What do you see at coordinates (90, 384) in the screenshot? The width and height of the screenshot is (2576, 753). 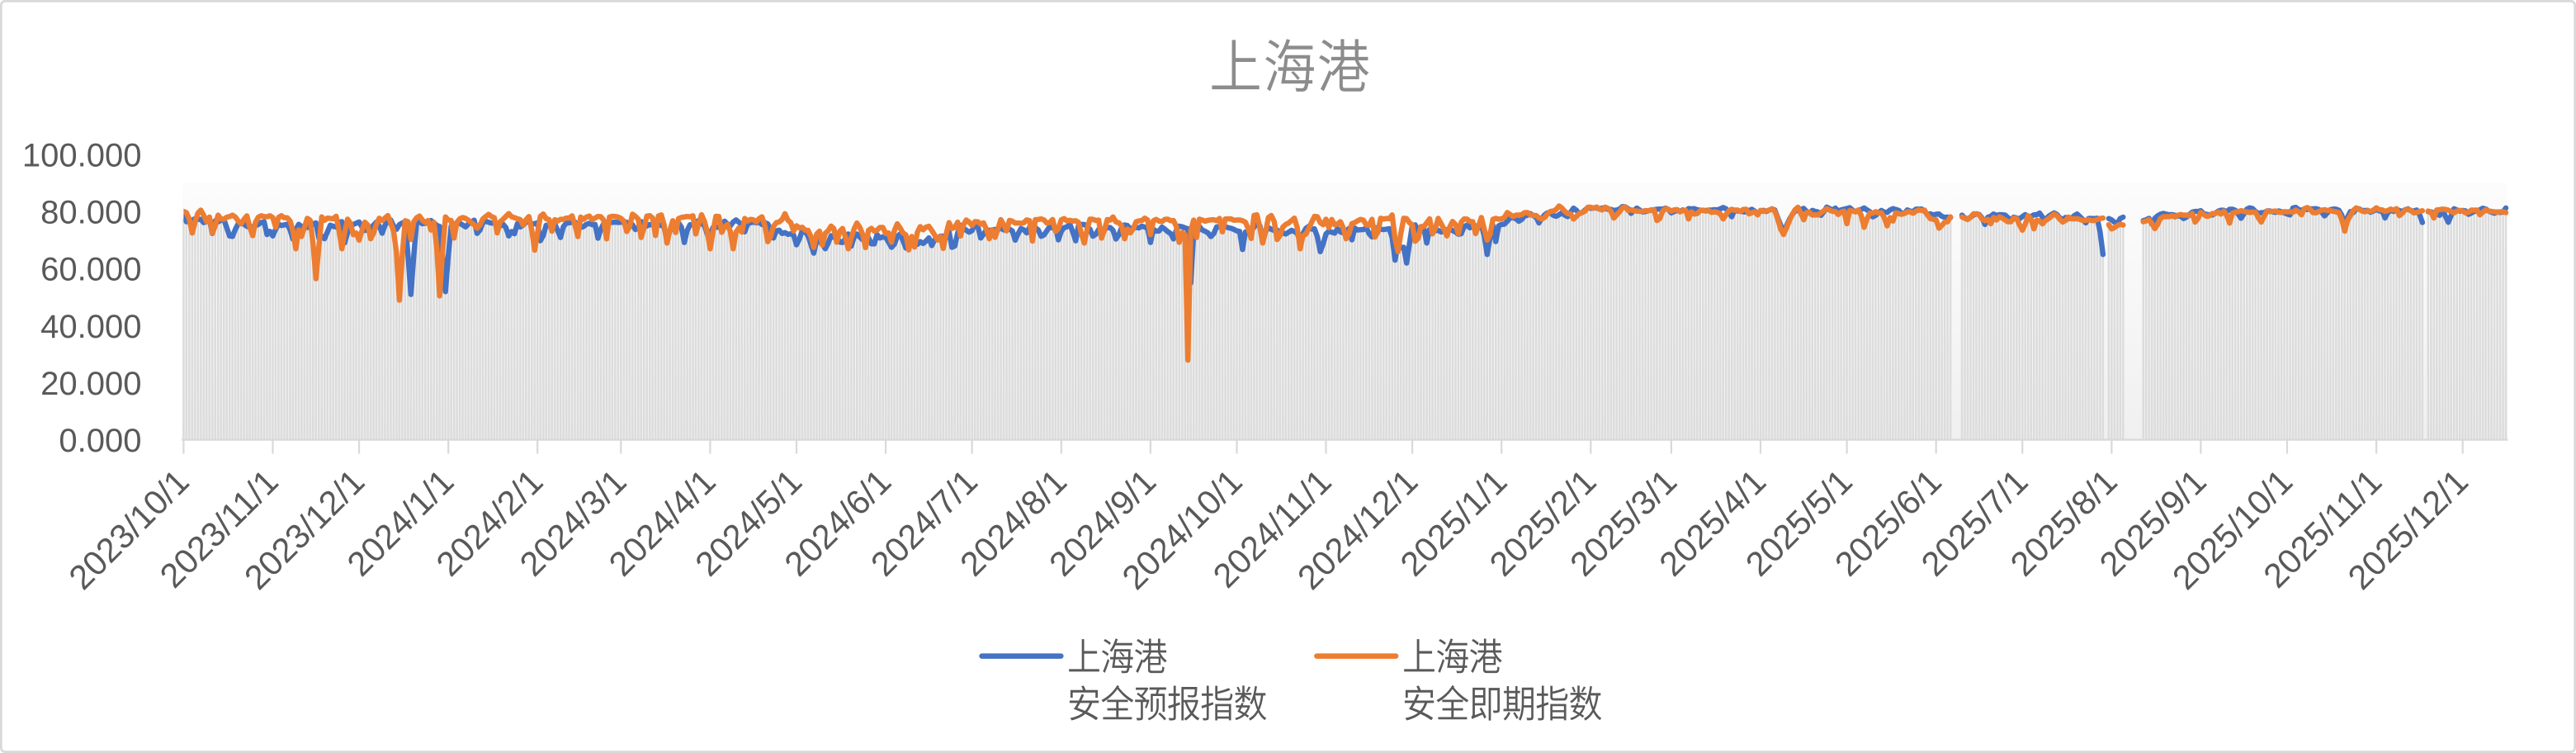 I see `svg-text: 20.000` at bounding box center [90, 384].